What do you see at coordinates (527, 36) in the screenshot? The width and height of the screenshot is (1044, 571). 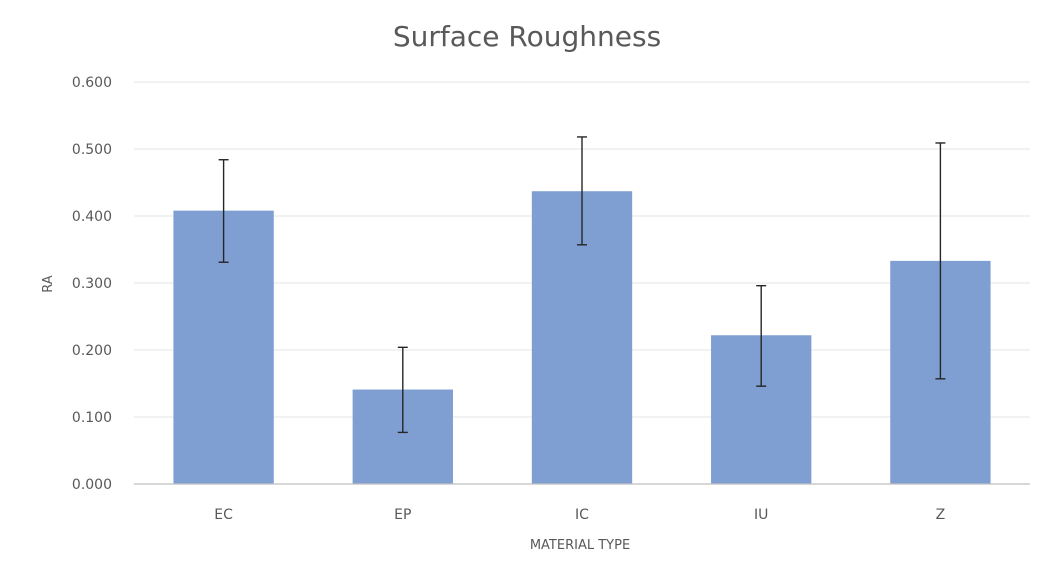 I see `chart-title: Surface Roughness` at bounding box center [527, 36].